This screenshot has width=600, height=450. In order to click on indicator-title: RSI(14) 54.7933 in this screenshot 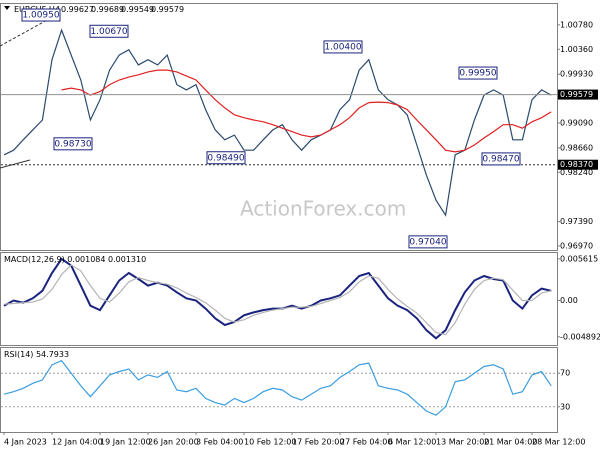, I will do `click(36, 354)`.